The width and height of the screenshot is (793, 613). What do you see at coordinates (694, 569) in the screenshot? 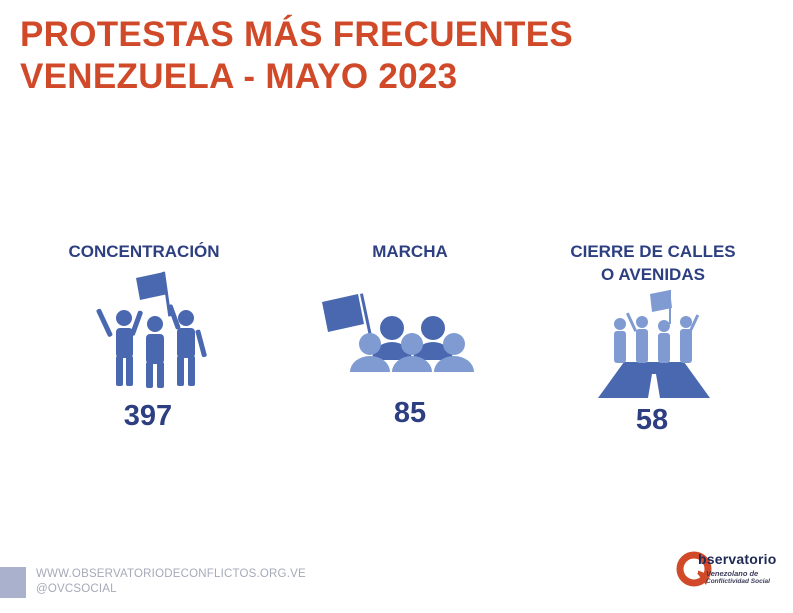
I see `logo-o-icon` at bounding box center [694, 569].